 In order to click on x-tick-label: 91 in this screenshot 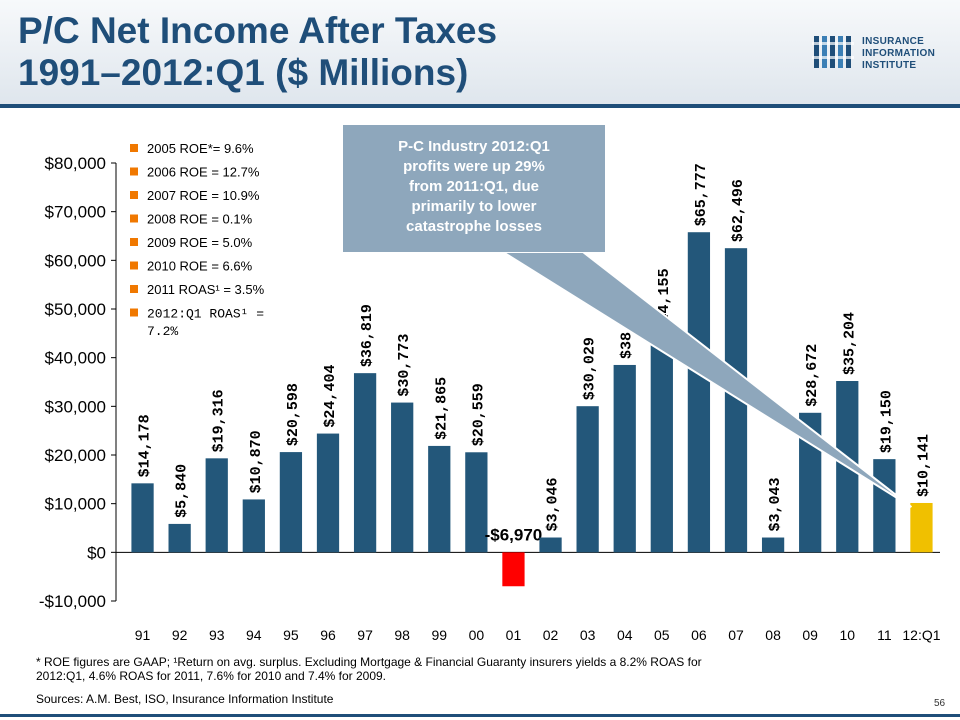, I will do `click(143, 635)`.